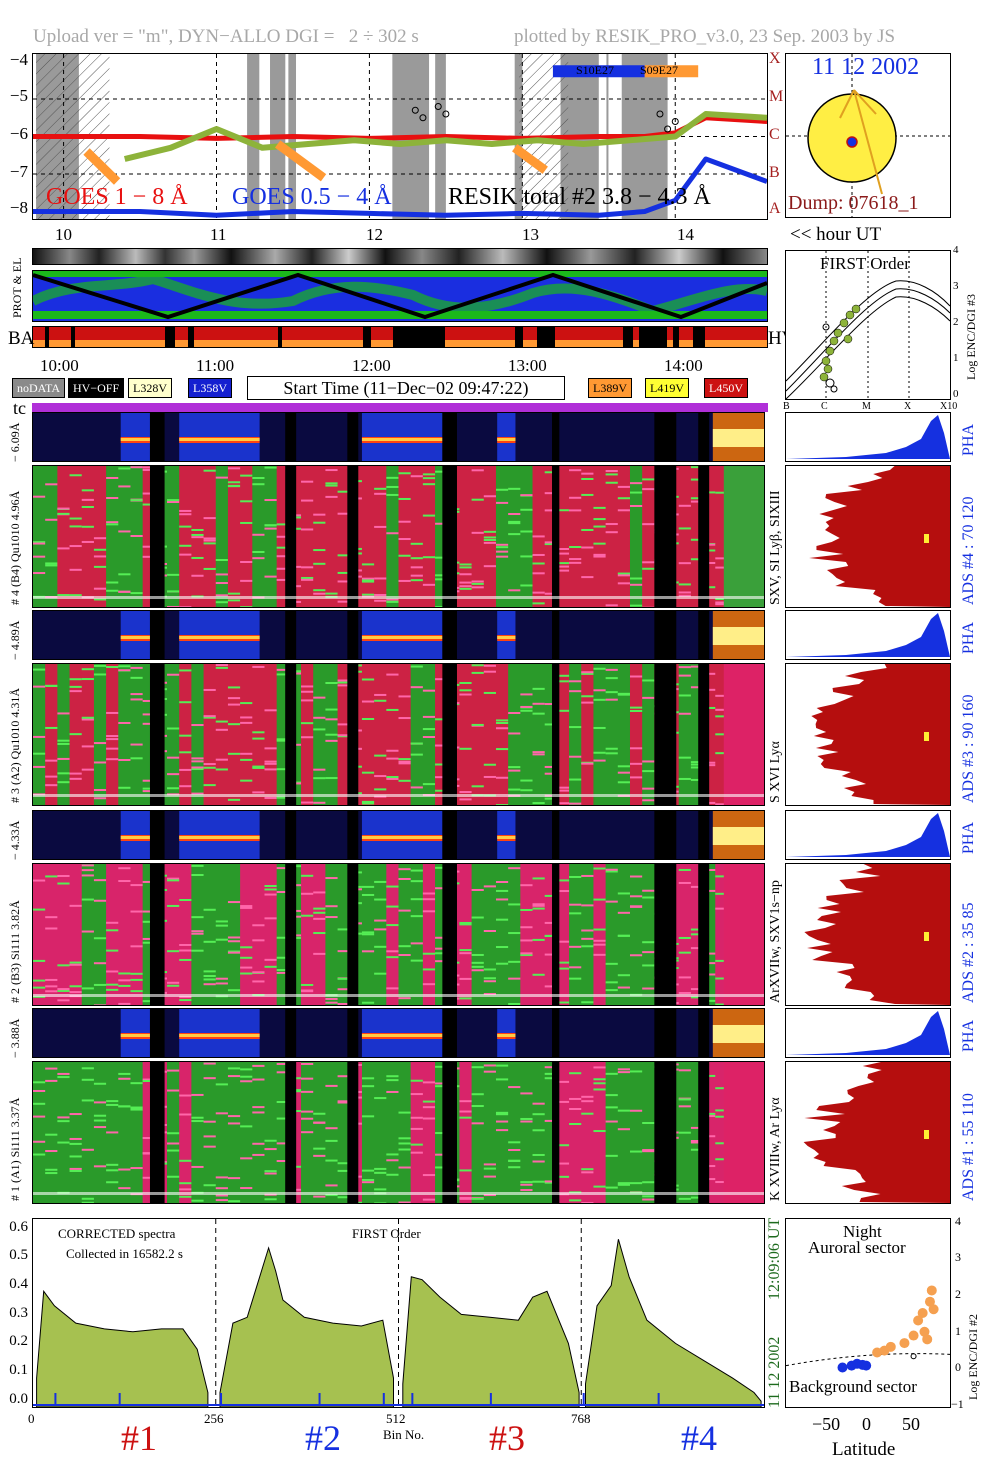  Describe the element at coordinates (958, 1367) in the screenshot. I see `latitude-ytick: 0` at that location.